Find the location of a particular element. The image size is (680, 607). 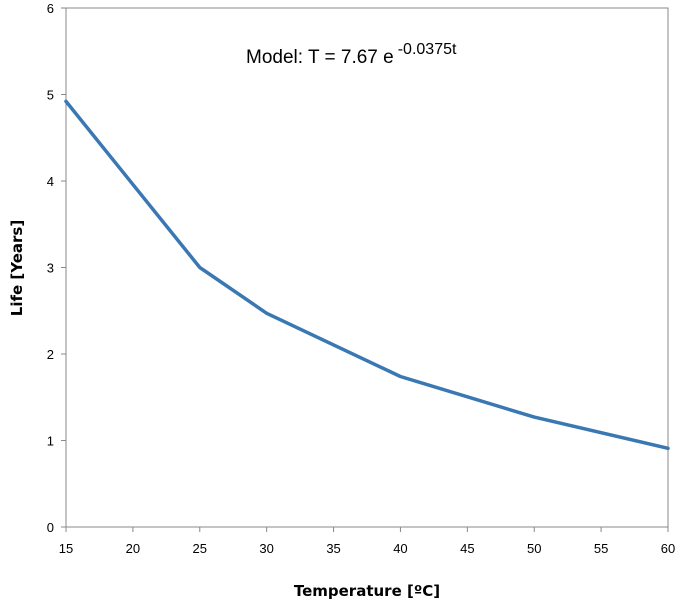

annotation-prefix: Model: T = 7.67 e is located at coordinates (320, 57).